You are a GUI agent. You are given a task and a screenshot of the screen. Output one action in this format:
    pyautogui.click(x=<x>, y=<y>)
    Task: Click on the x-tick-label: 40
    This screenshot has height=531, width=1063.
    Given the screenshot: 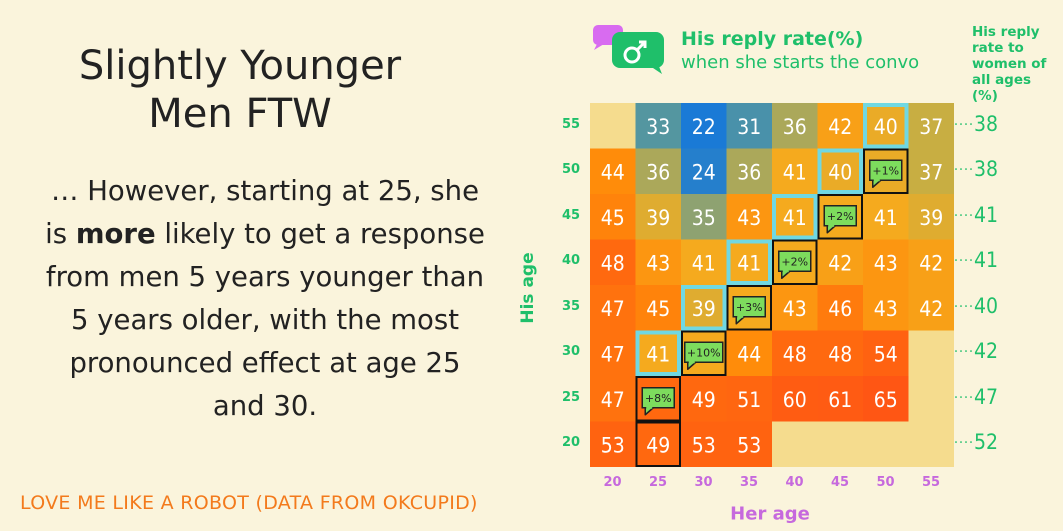 What is the action you would take?
    pyautogui.click(x=794, y=482)
    